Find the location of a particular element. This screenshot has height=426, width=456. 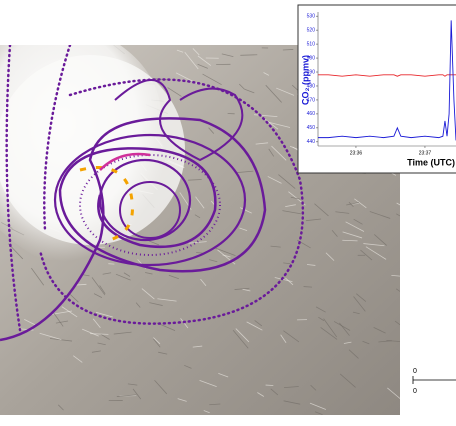

scale-bar: 0 0 is located at coordinates (434, 381).